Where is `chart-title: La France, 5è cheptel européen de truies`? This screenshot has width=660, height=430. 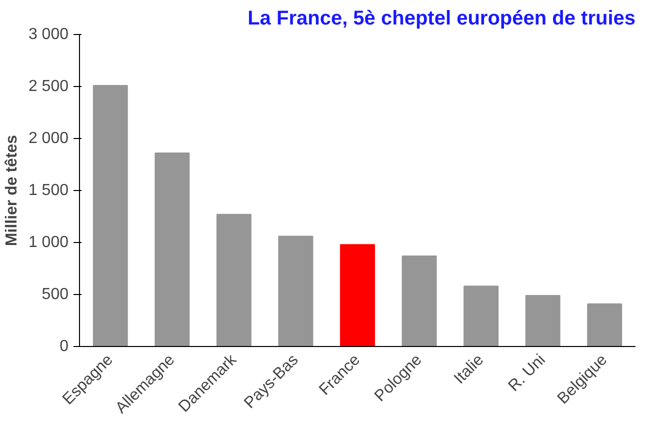
chart-title: La France, 5è cheptel européen de truies is located at coordinates (442, 19).